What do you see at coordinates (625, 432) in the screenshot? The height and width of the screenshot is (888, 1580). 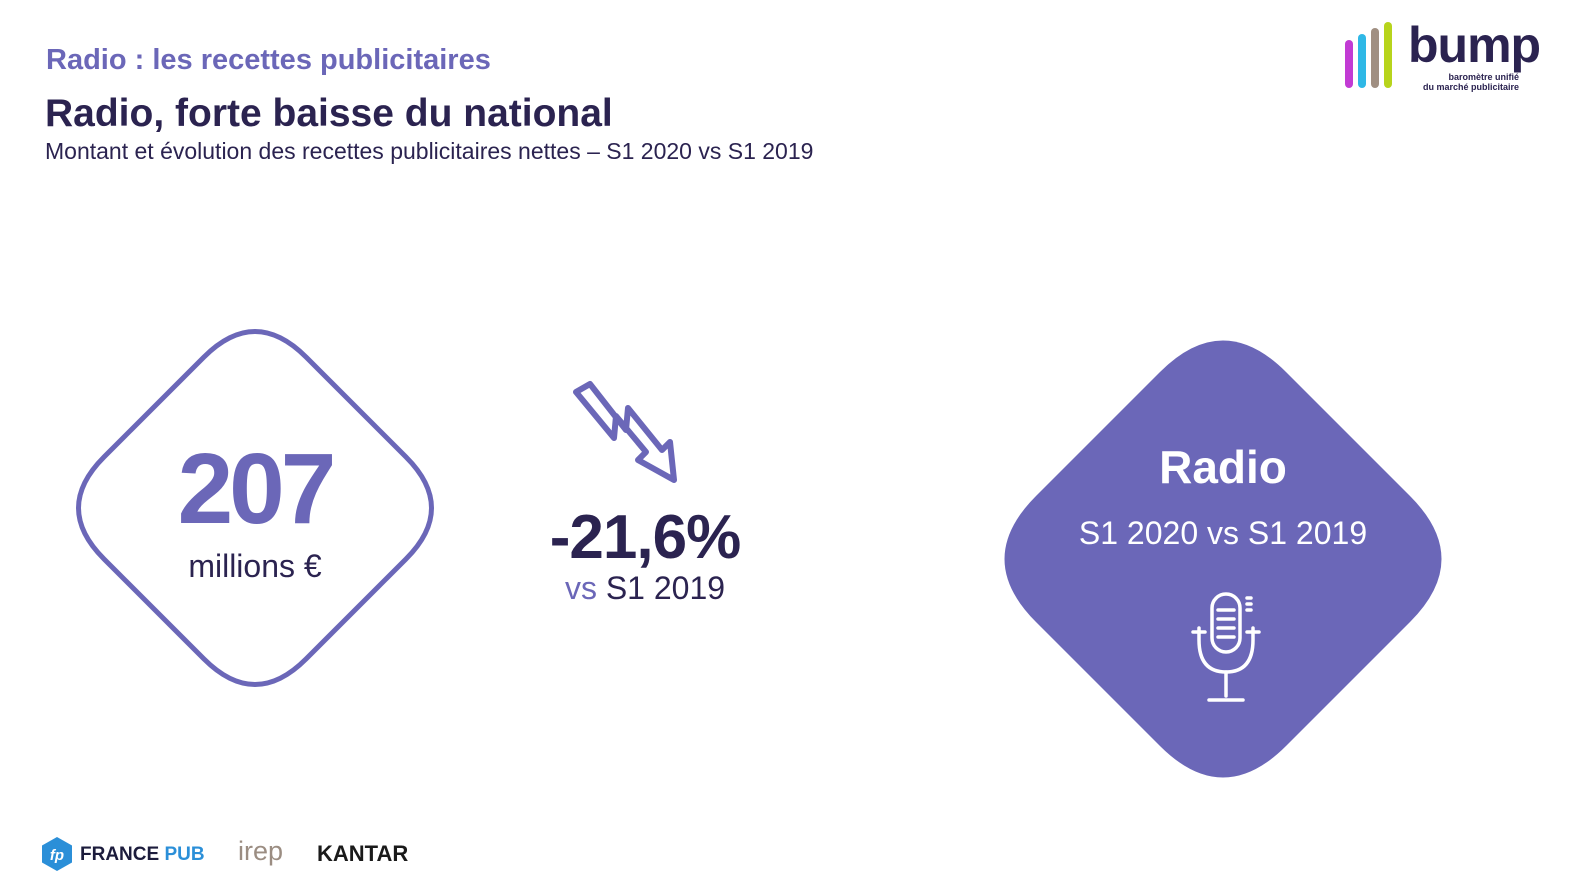 I see `trend-down-arrow-icon` at bounding box center [625, 432].